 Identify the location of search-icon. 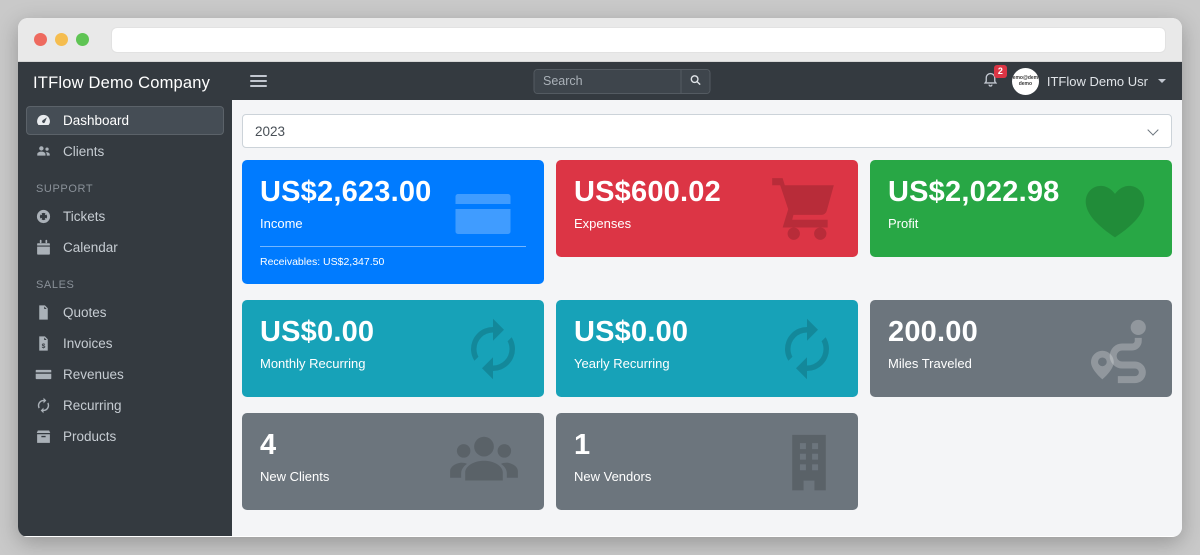
(695, 81).